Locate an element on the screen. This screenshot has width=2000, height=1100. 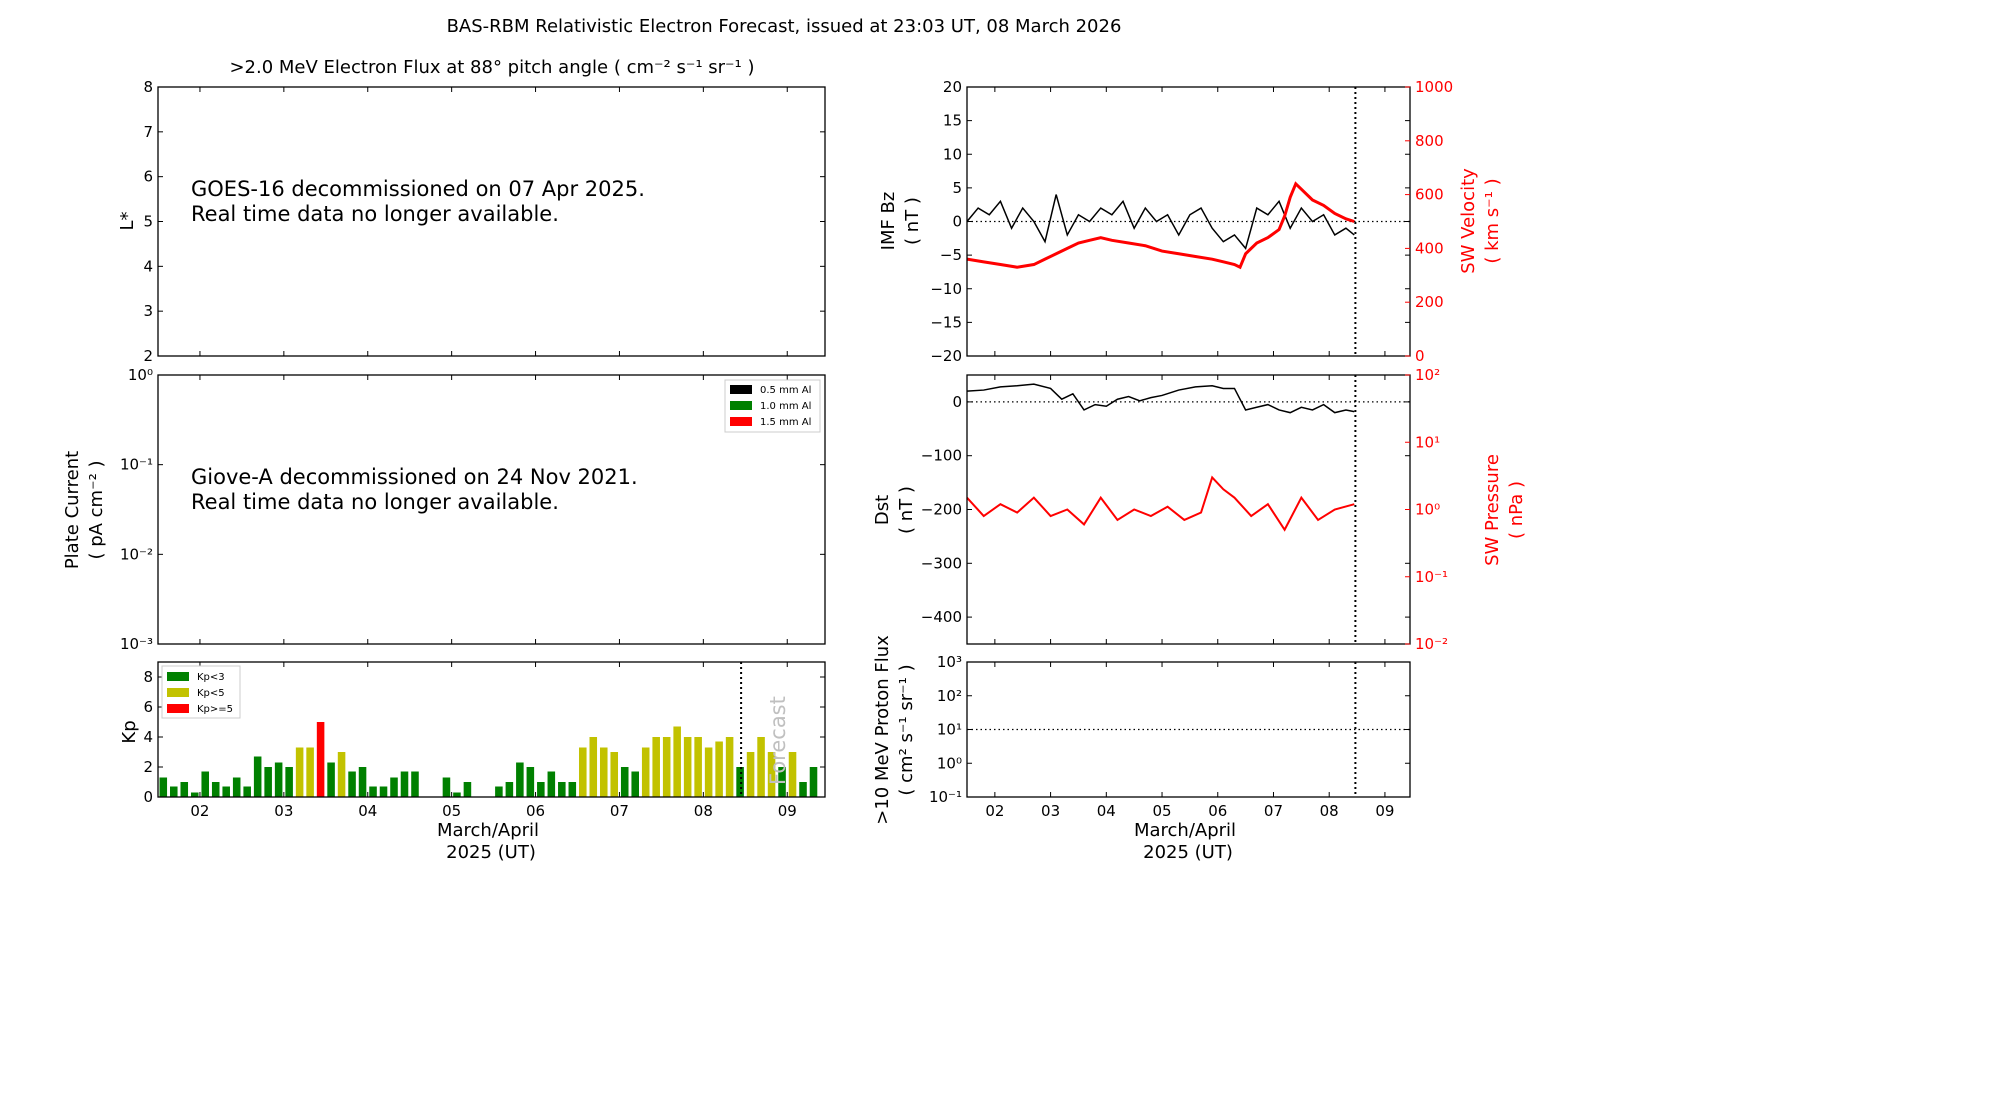
plate-current-note-line1: Giove-A decommissioned on 24 Nov 2021. is located at coordinates (414, 477).